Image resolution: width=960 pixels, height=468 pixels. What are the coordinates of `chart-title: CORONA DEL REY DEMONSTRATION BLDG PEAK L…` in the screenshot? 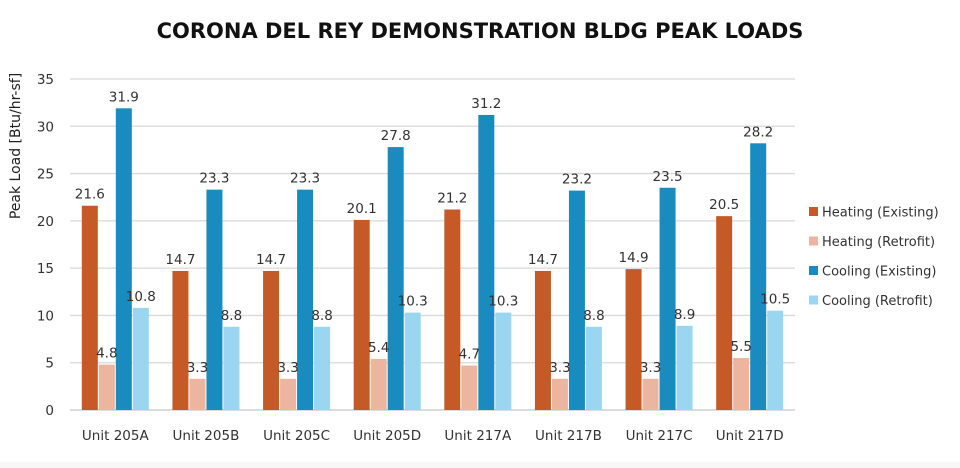 It's located at (480, 31).